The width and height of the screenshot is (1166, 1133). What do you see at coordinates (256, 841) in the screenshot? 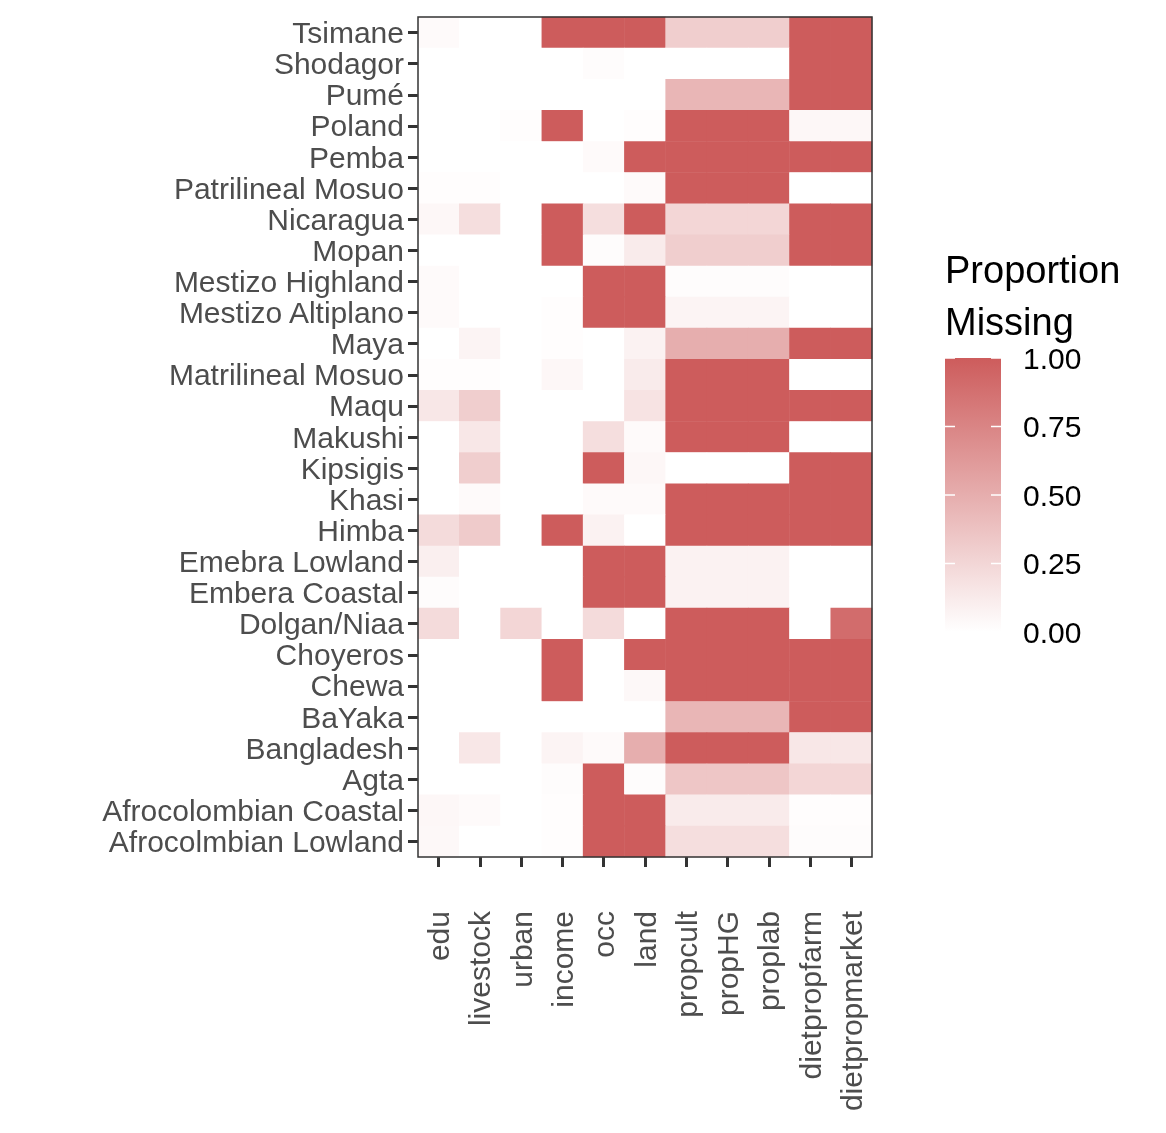
I see `y-tick-label: Afrocolmbian Lowland` at bounding box center [256, 841].